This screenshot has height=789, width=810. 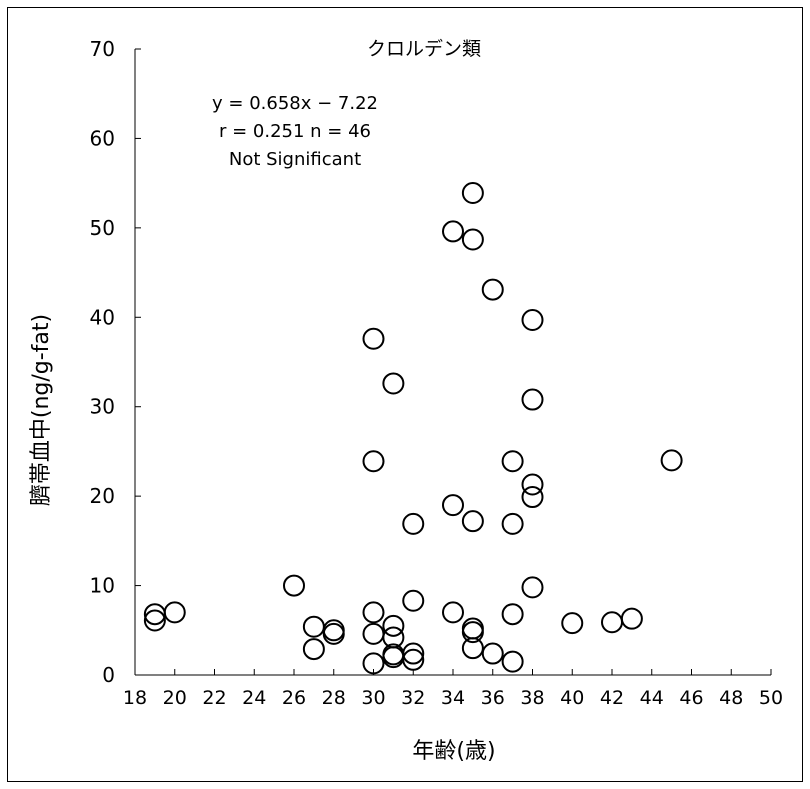 I want to click on x-tick-label: 26, so click(x=294, y=698).